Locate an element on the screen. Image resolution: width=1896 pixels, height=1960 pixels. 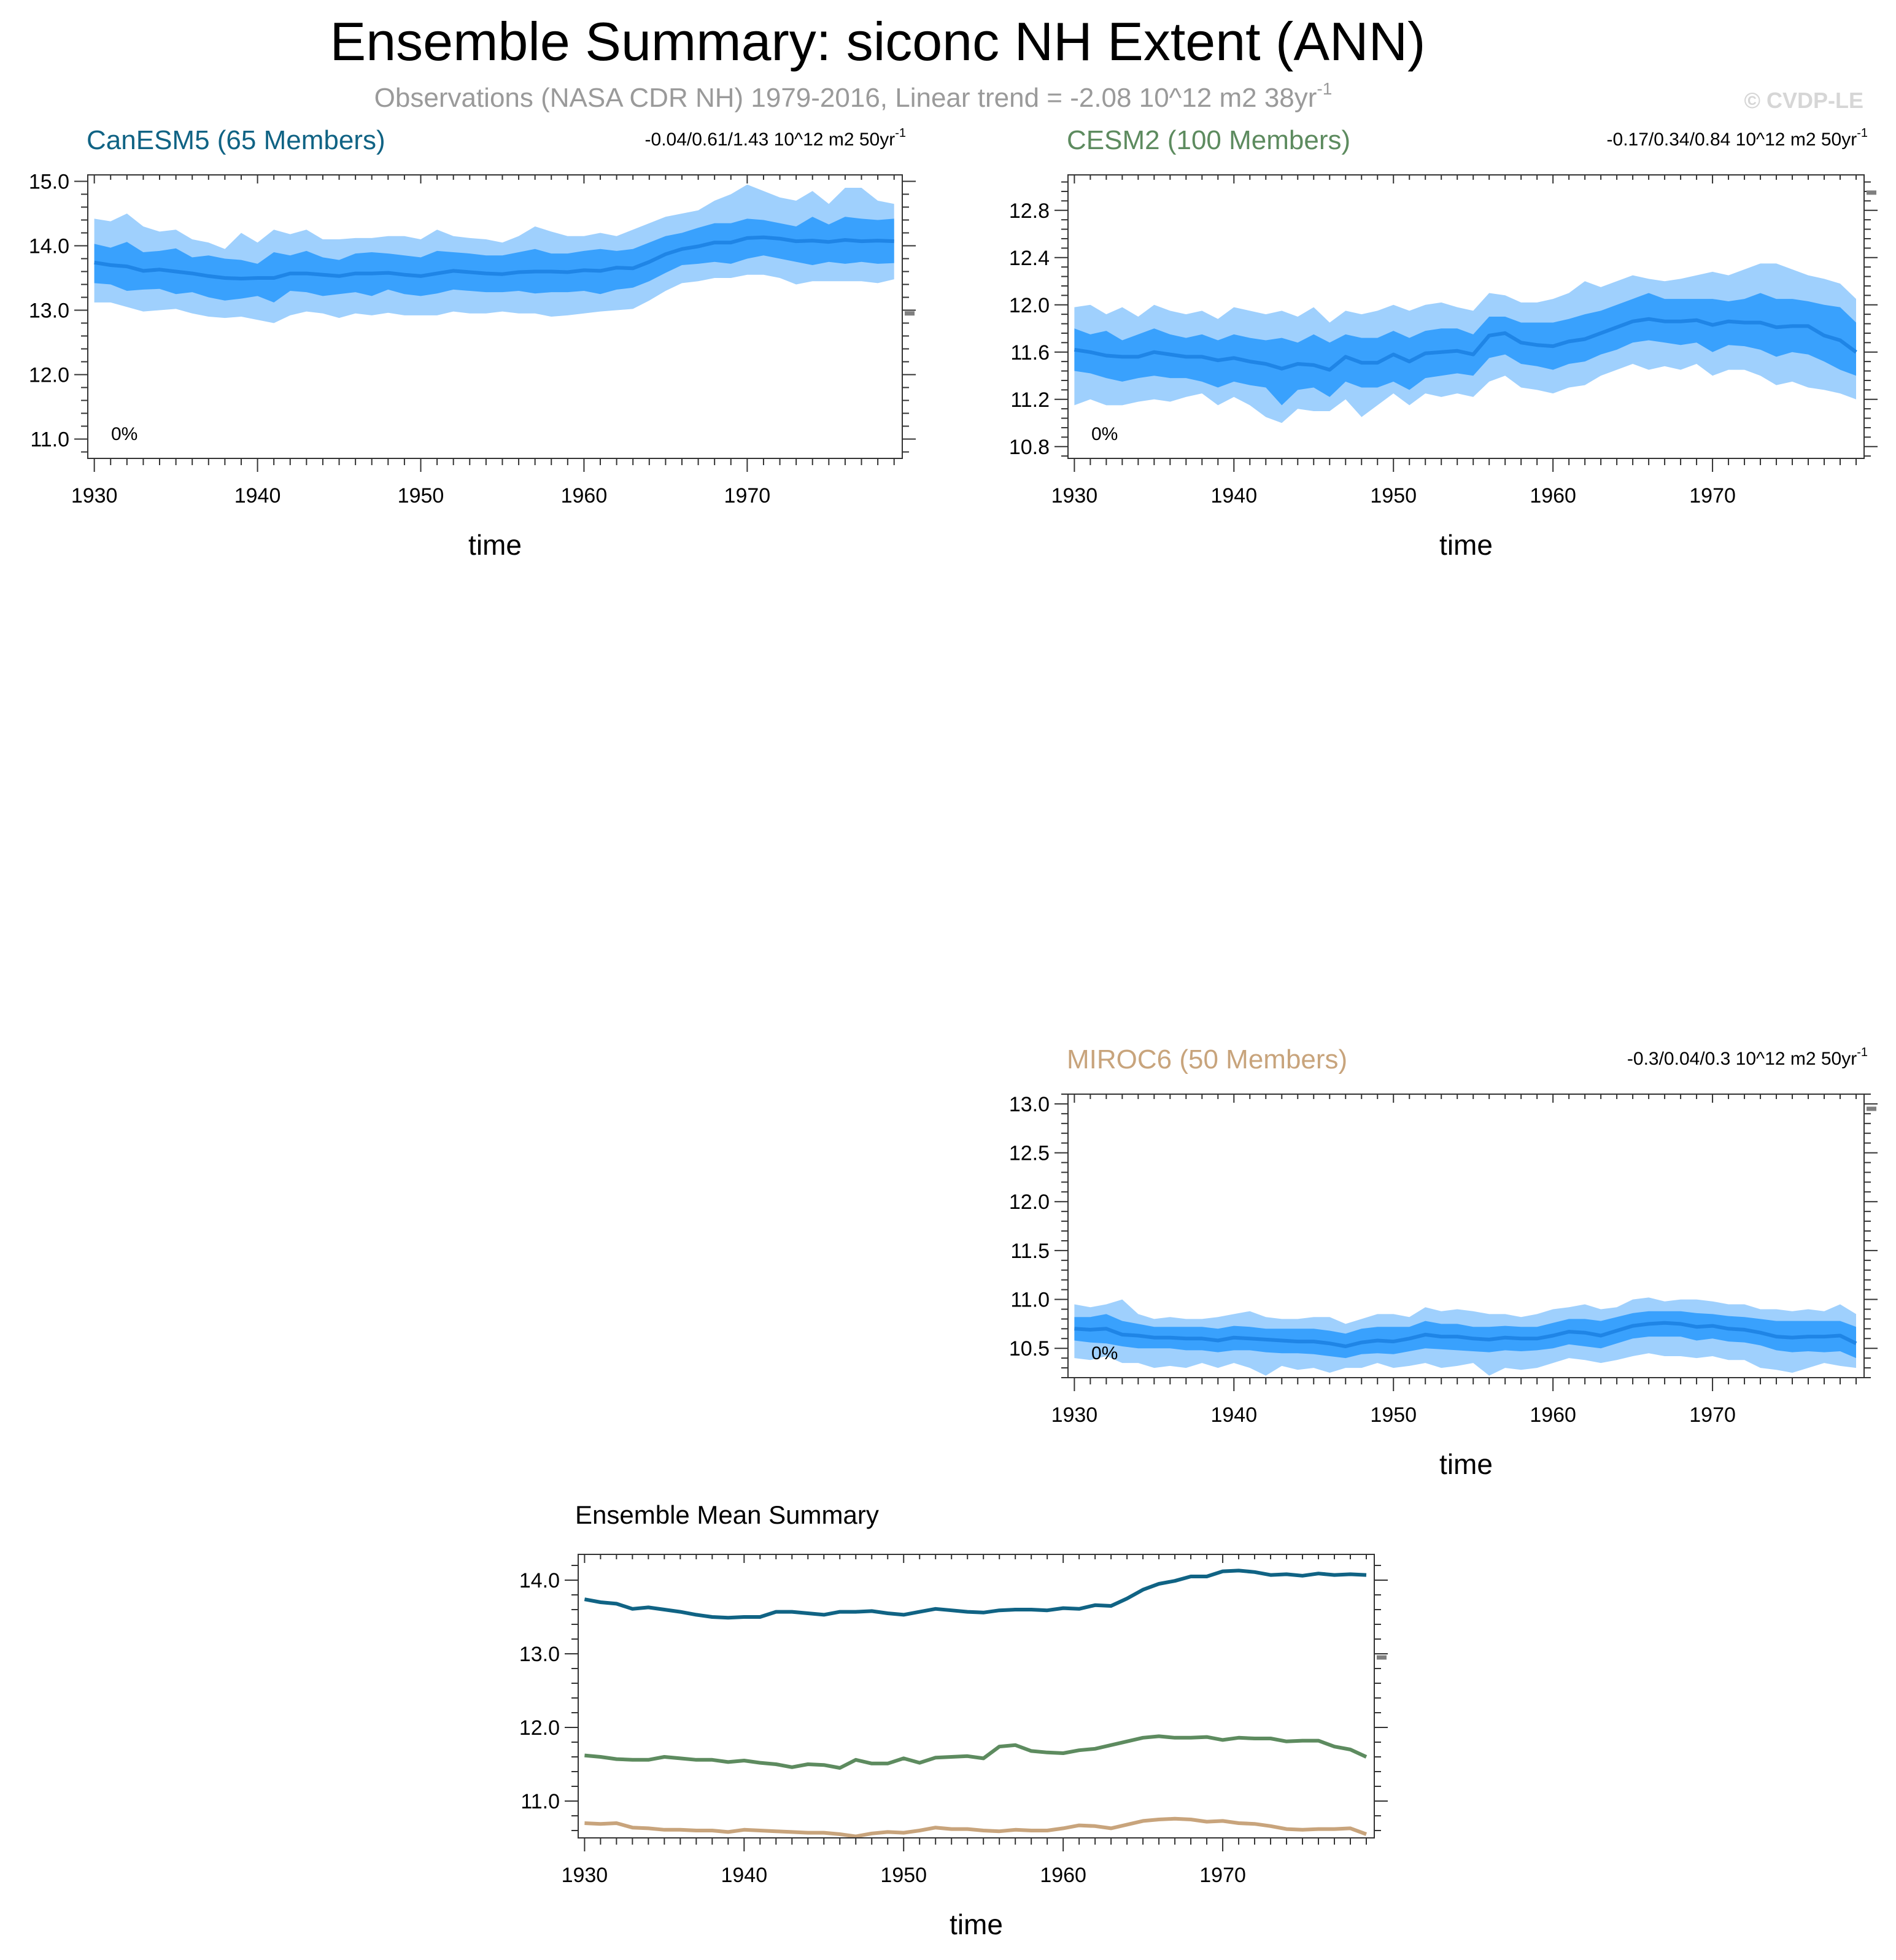
ensemble-mean-panel-title: Ensemble Mean Summary is located at coordinates (727, 1514).